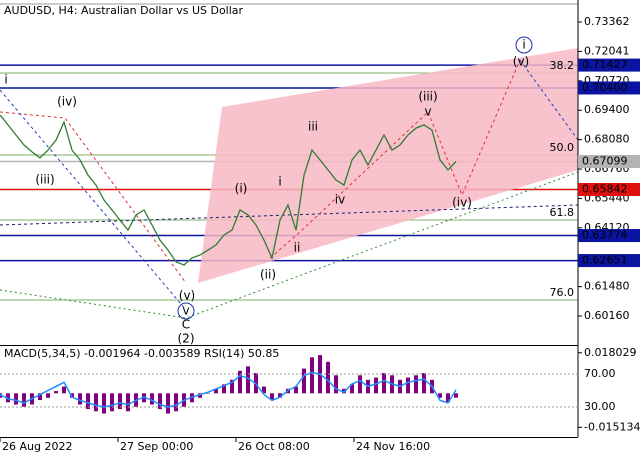 The image size is (640, 457). What do you see at coordinates (607, 50) in the screenshot?
I see `y-tick-label: 0.72041` at bounding box center [607, 50].